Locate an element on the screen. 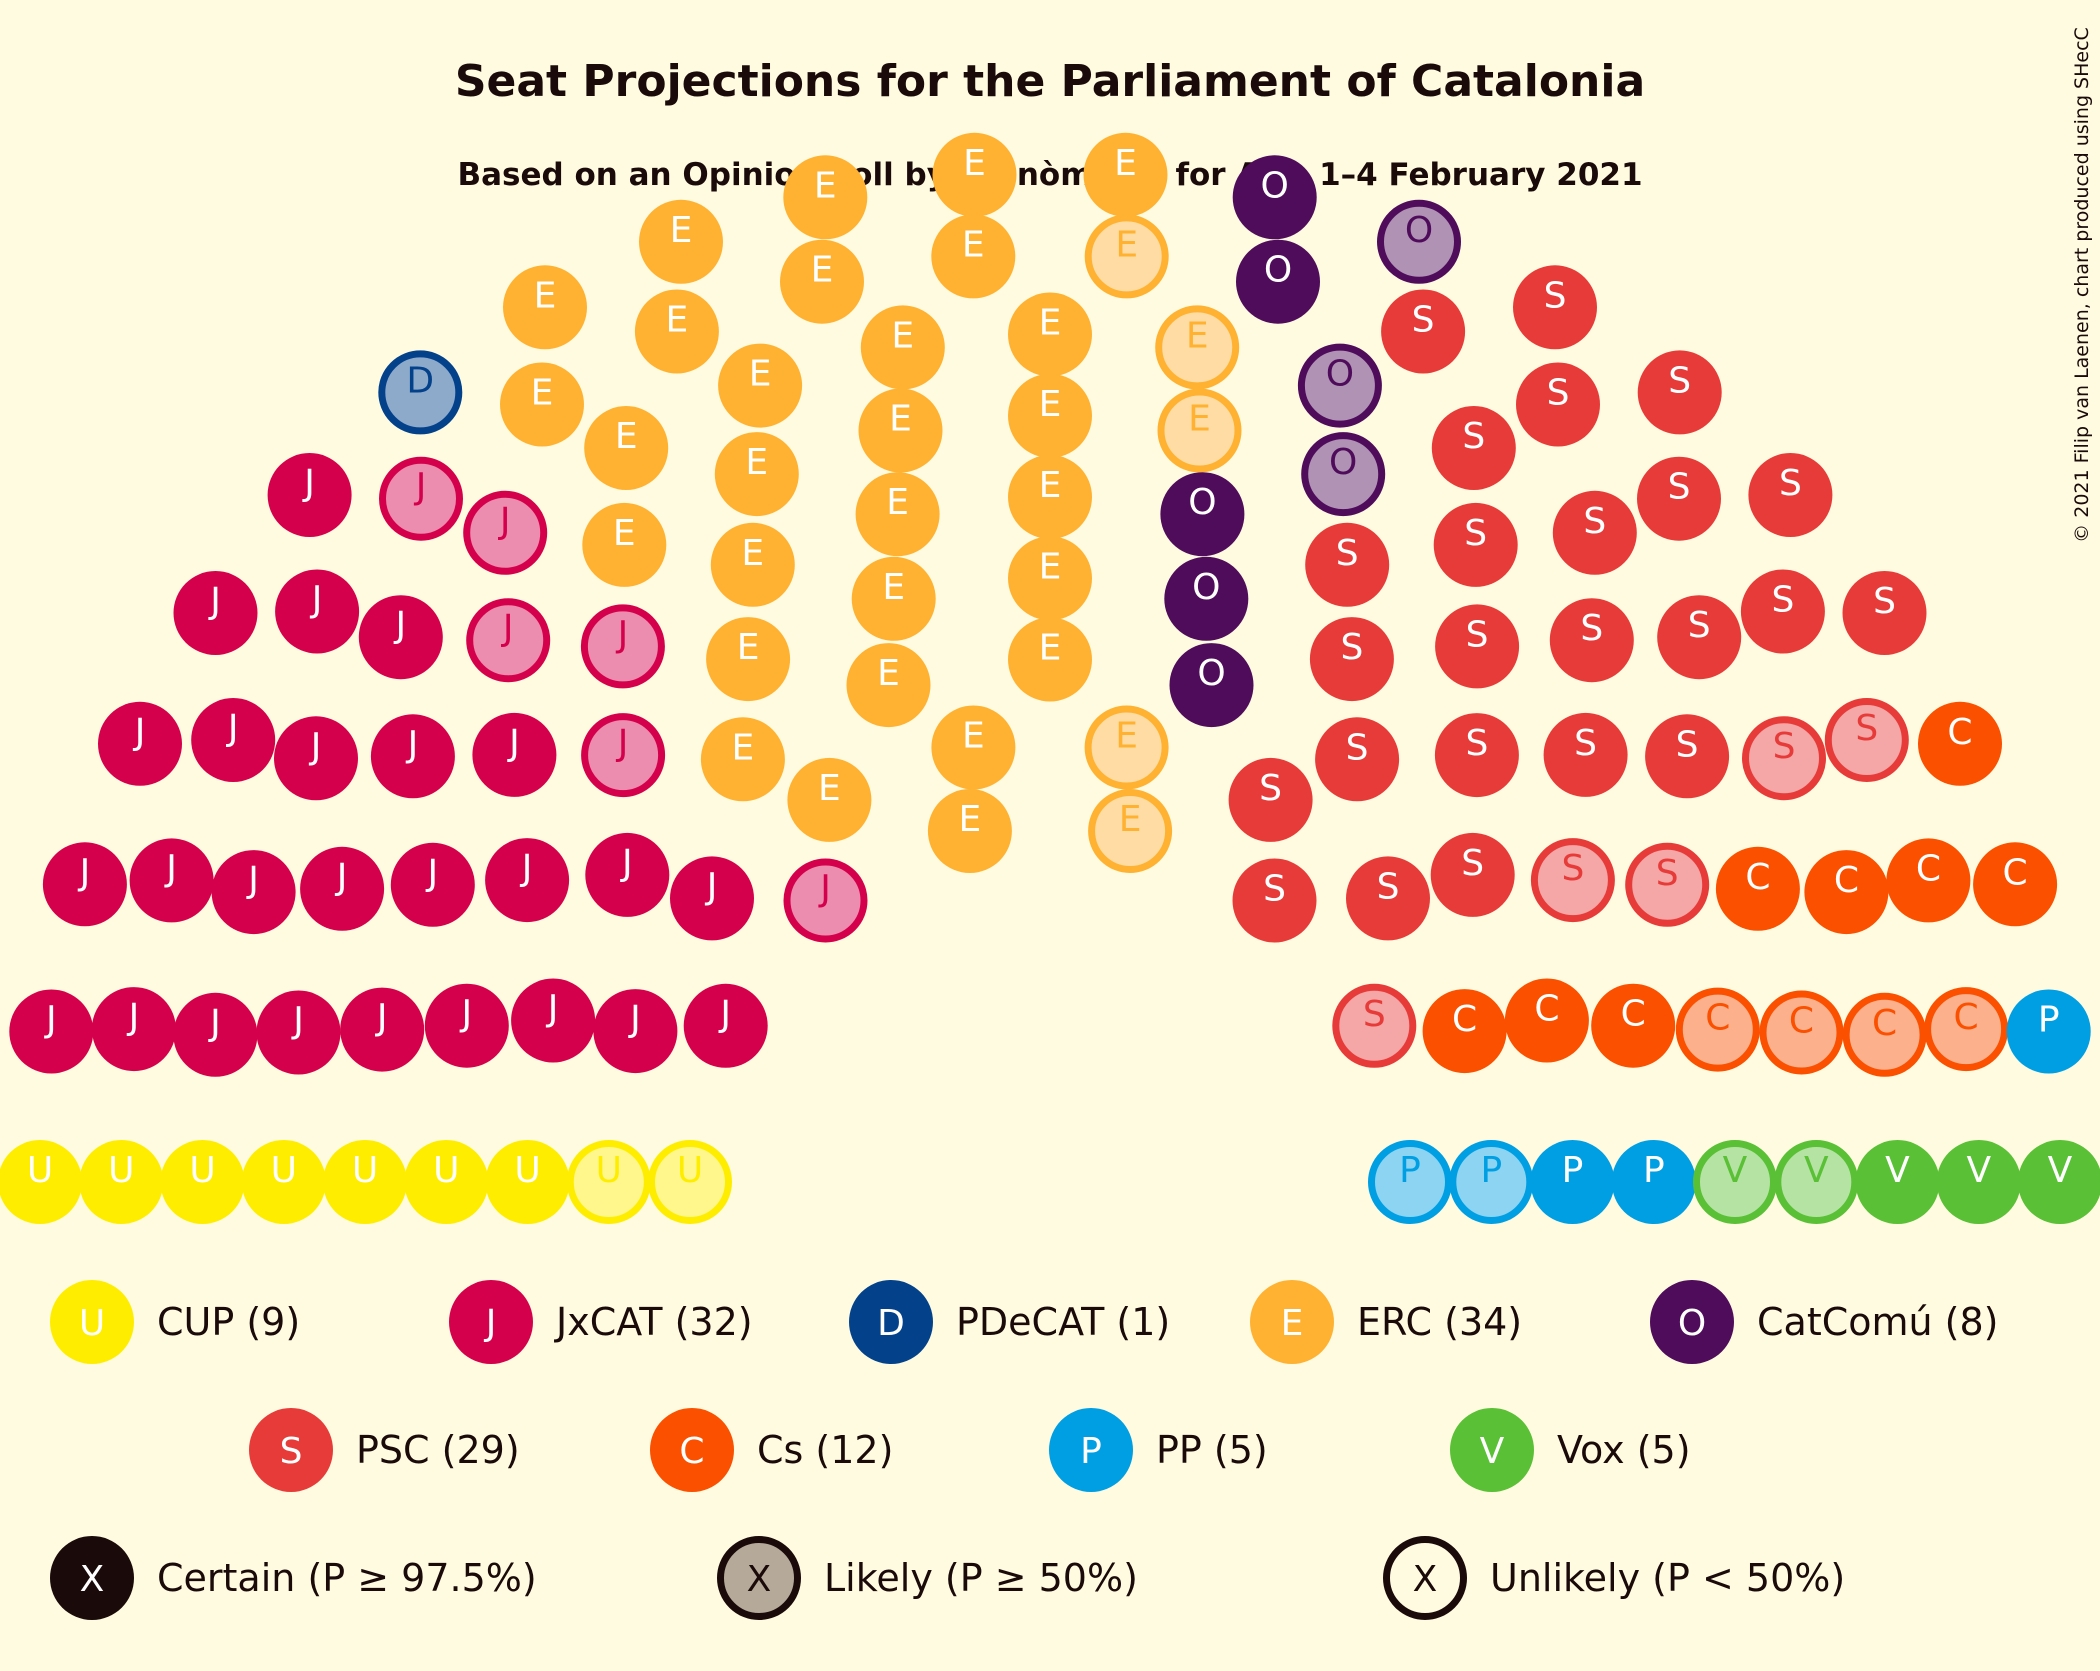 This screenshot has height=1671, width=2100. legend-label-psc: PSC (29) is located at coordinates (438, 1450).